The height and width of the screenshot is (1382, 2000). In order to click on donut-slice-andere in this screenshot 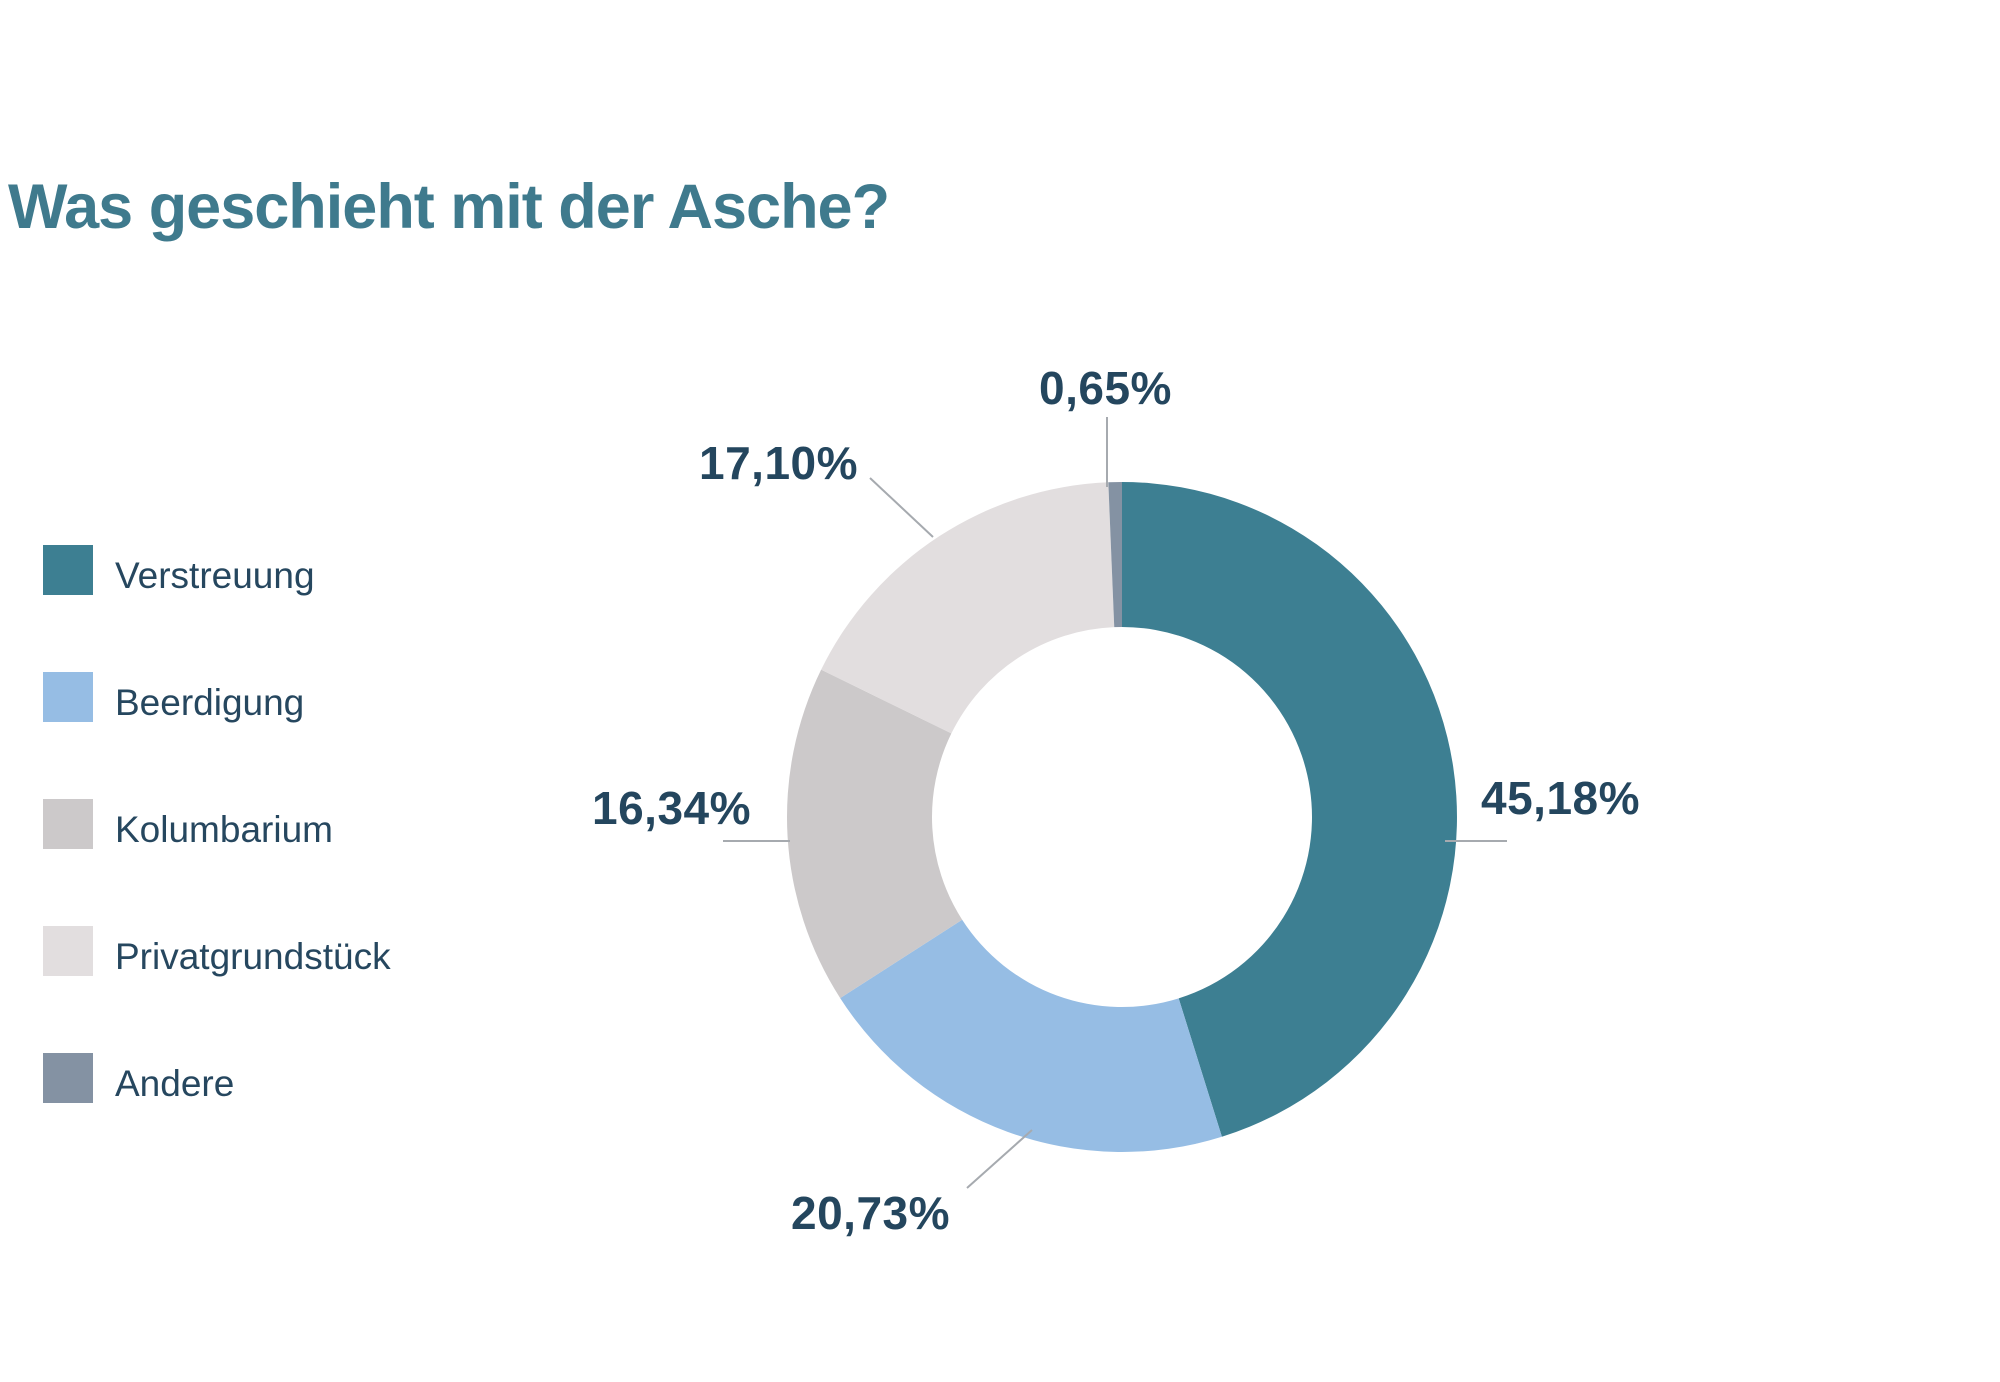, I will do `click(1115, 555)`.